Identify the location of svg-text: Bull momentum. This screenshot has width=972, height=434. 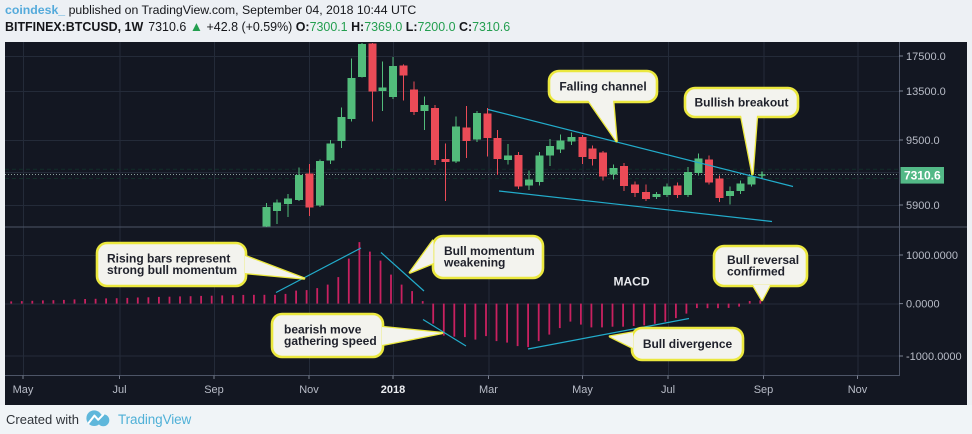
(489, 251).